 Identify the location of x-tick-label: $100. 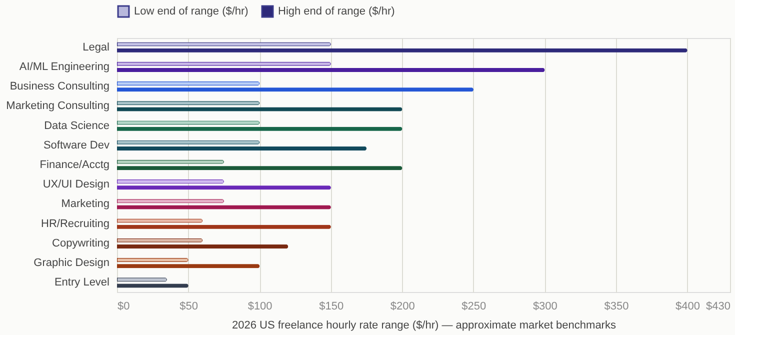
(260, 306).